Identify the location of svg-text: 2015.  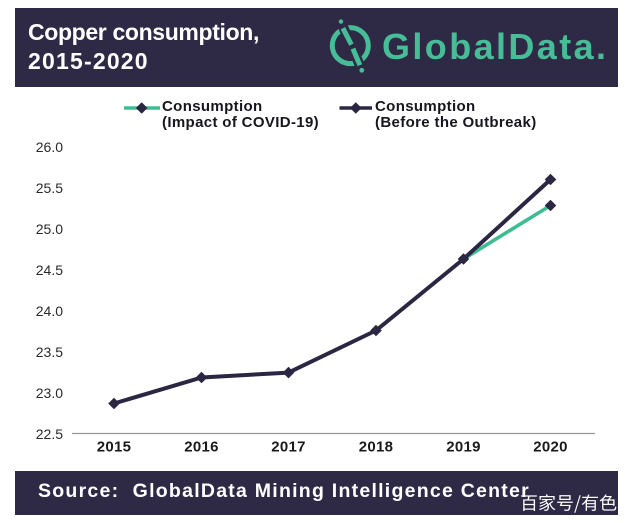
(114, 447).